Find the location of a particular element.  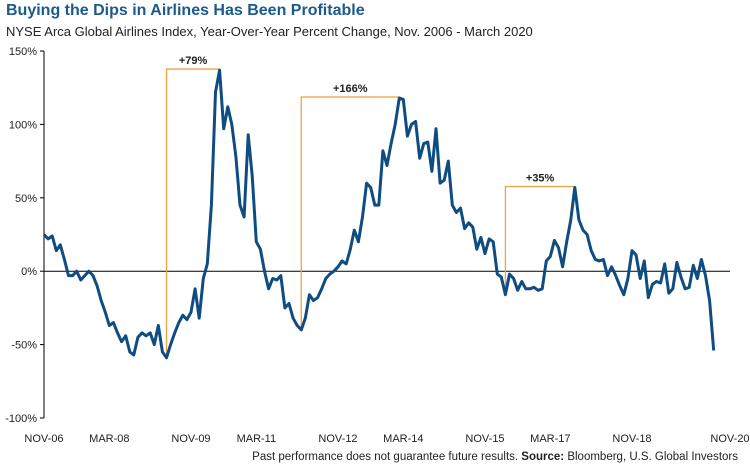

x-tick-label: NOV-15 is located at coordinates (484, 439).